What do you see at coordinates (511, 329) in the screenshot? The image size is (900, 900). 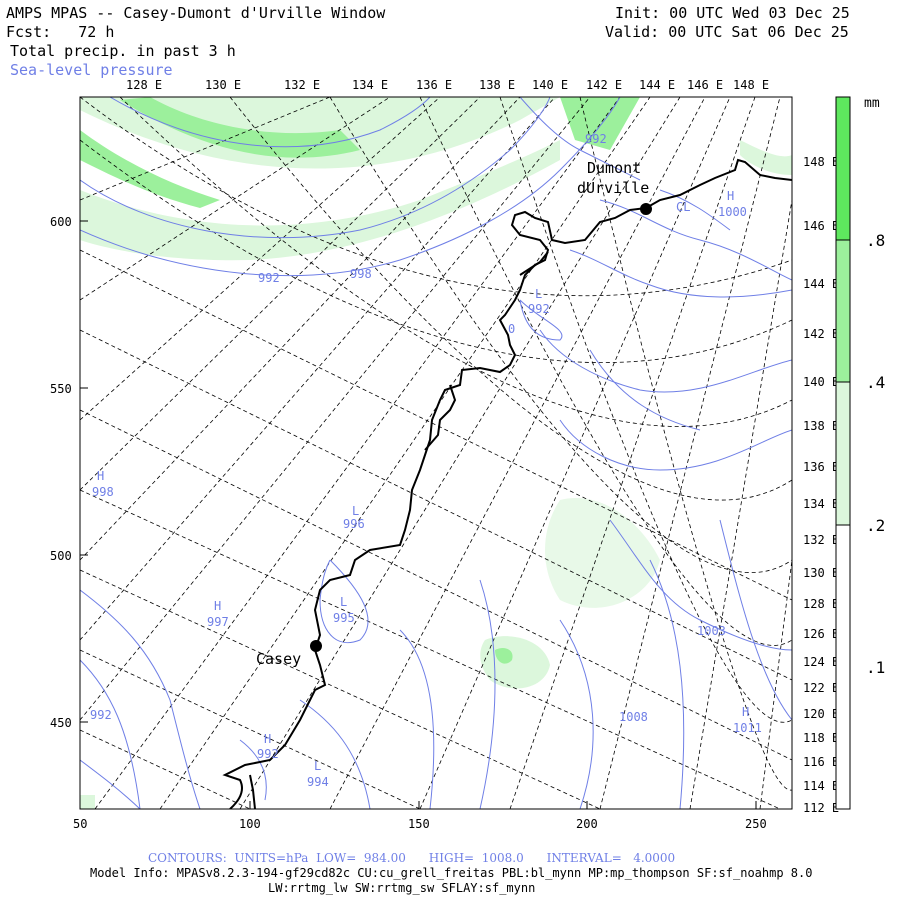 I see `slp-label: 0` at bounding box center [511, 329].